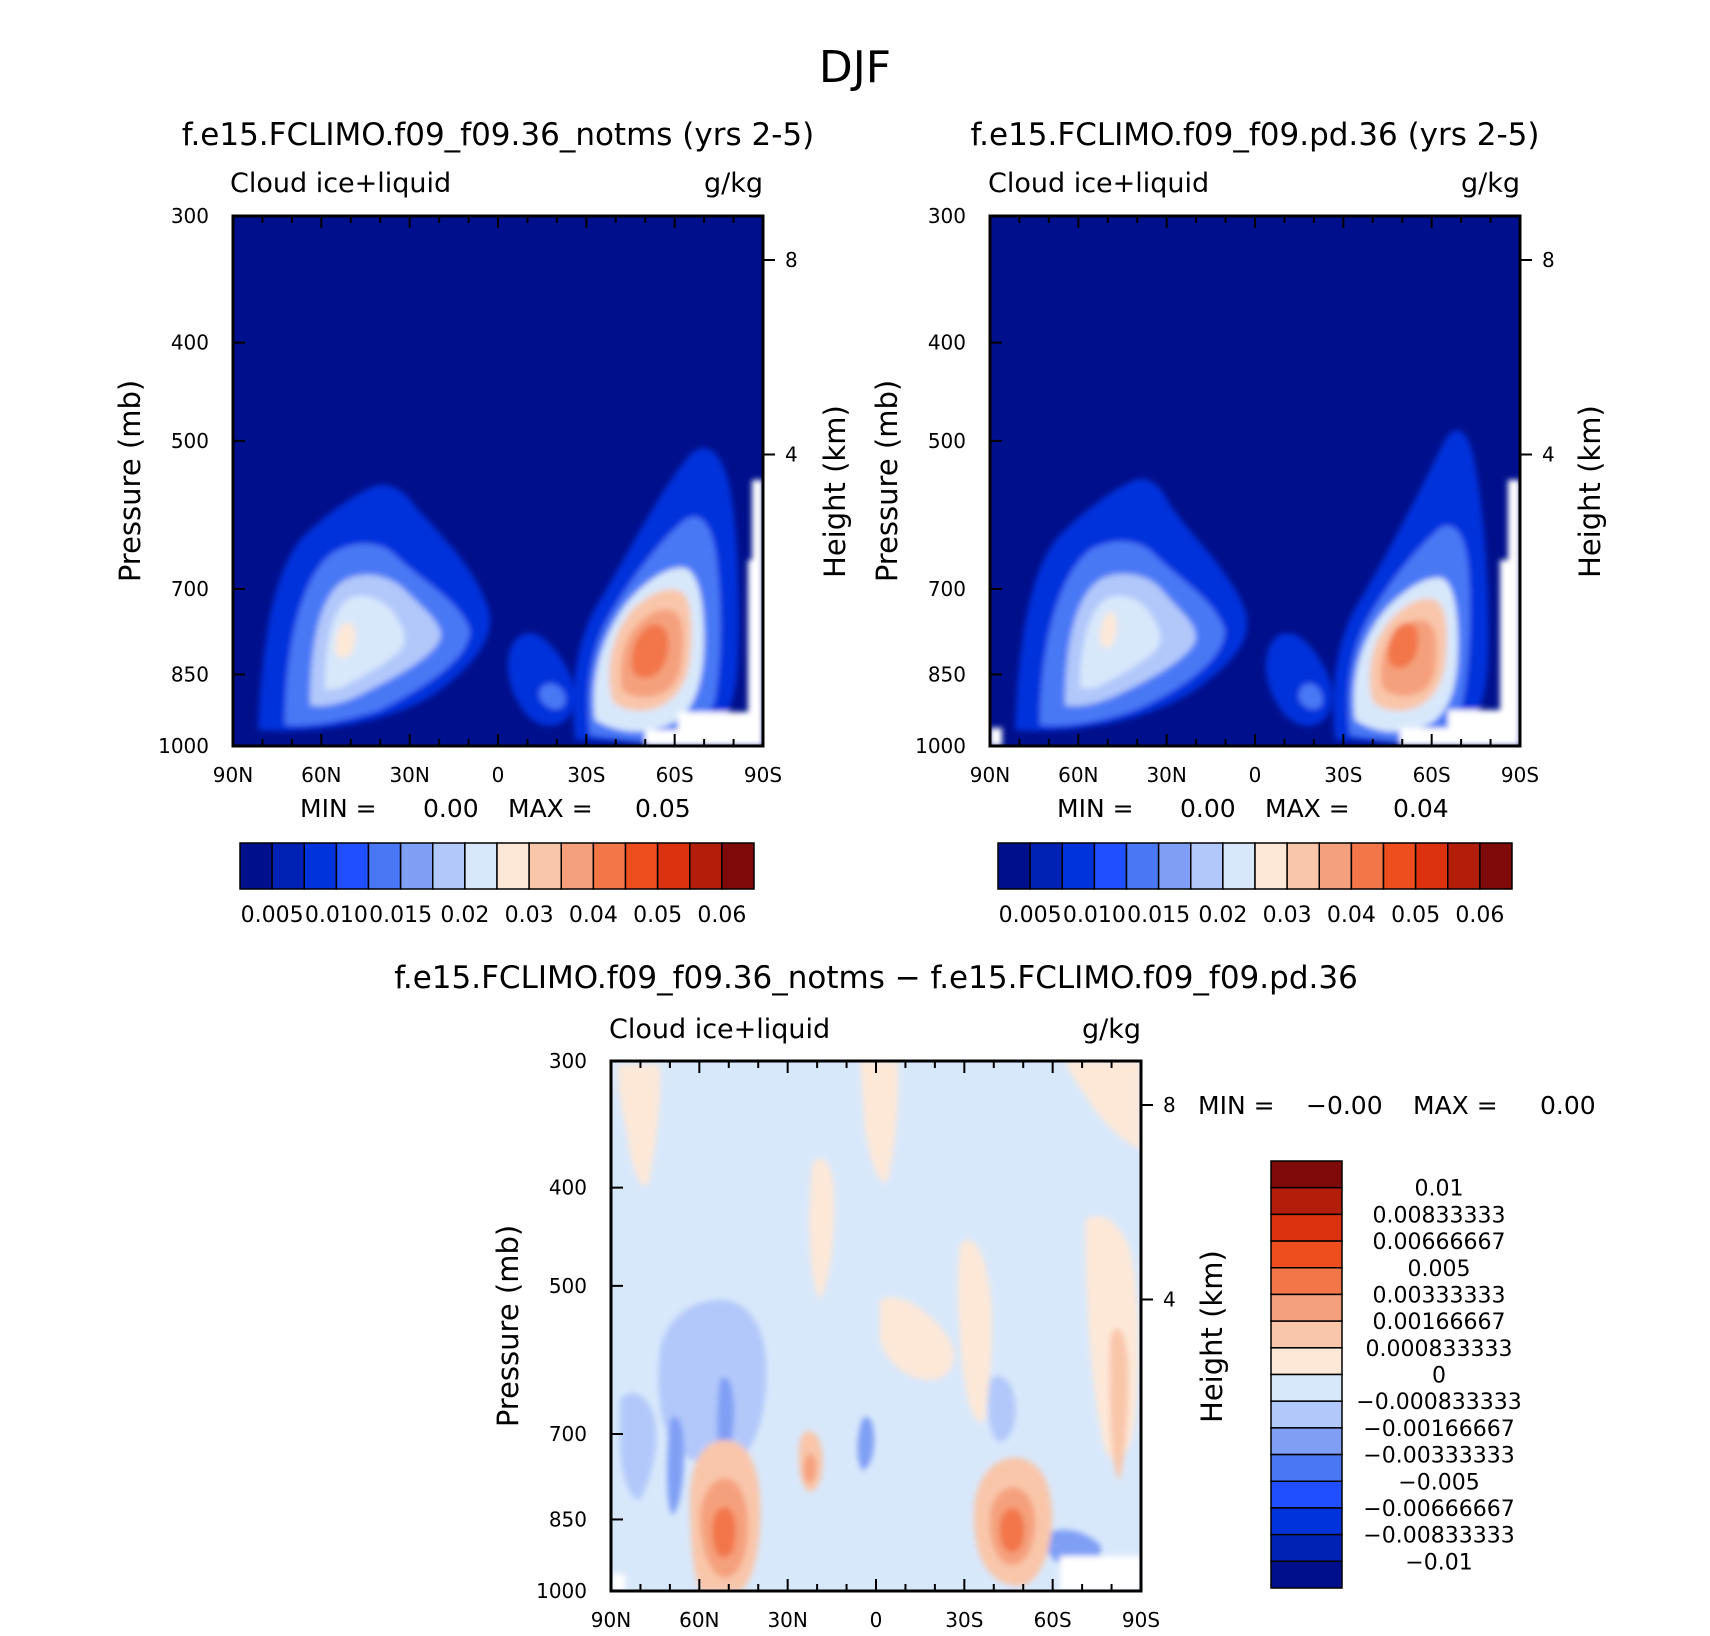 The height and width of the screenshot is (1636, 1710). I want to click on panel-2-nh-peak, so click(1108, 630).